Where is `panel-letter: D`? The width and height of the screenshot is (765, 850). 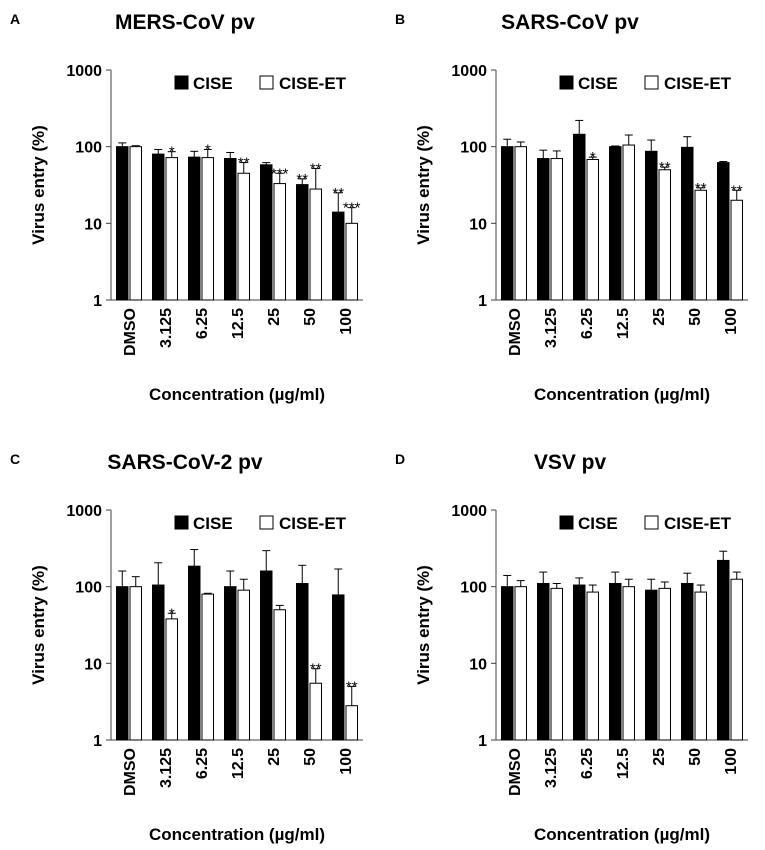 panel-letter: D is located at coordinates (400, 459).